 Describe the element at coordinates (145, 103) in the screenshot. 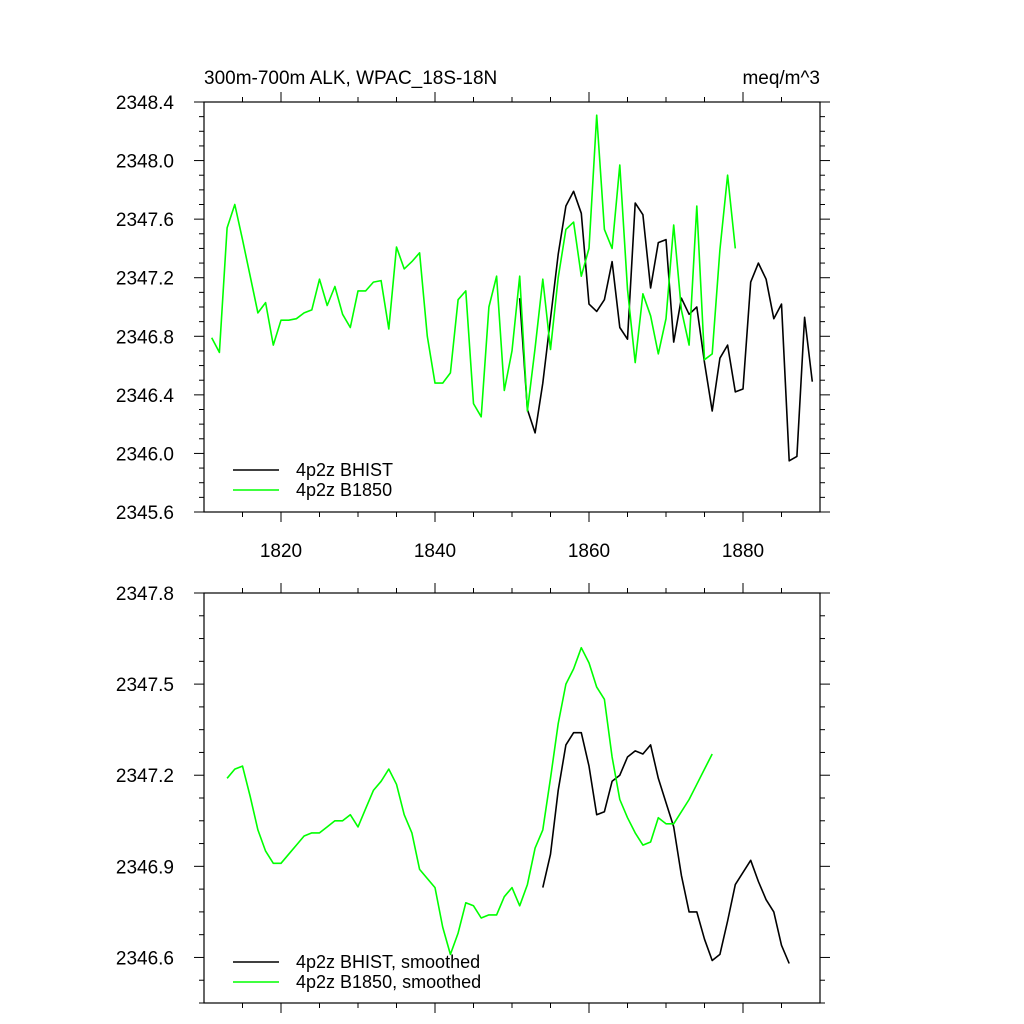

I see `y-tick-label: 2348.4` at that location.